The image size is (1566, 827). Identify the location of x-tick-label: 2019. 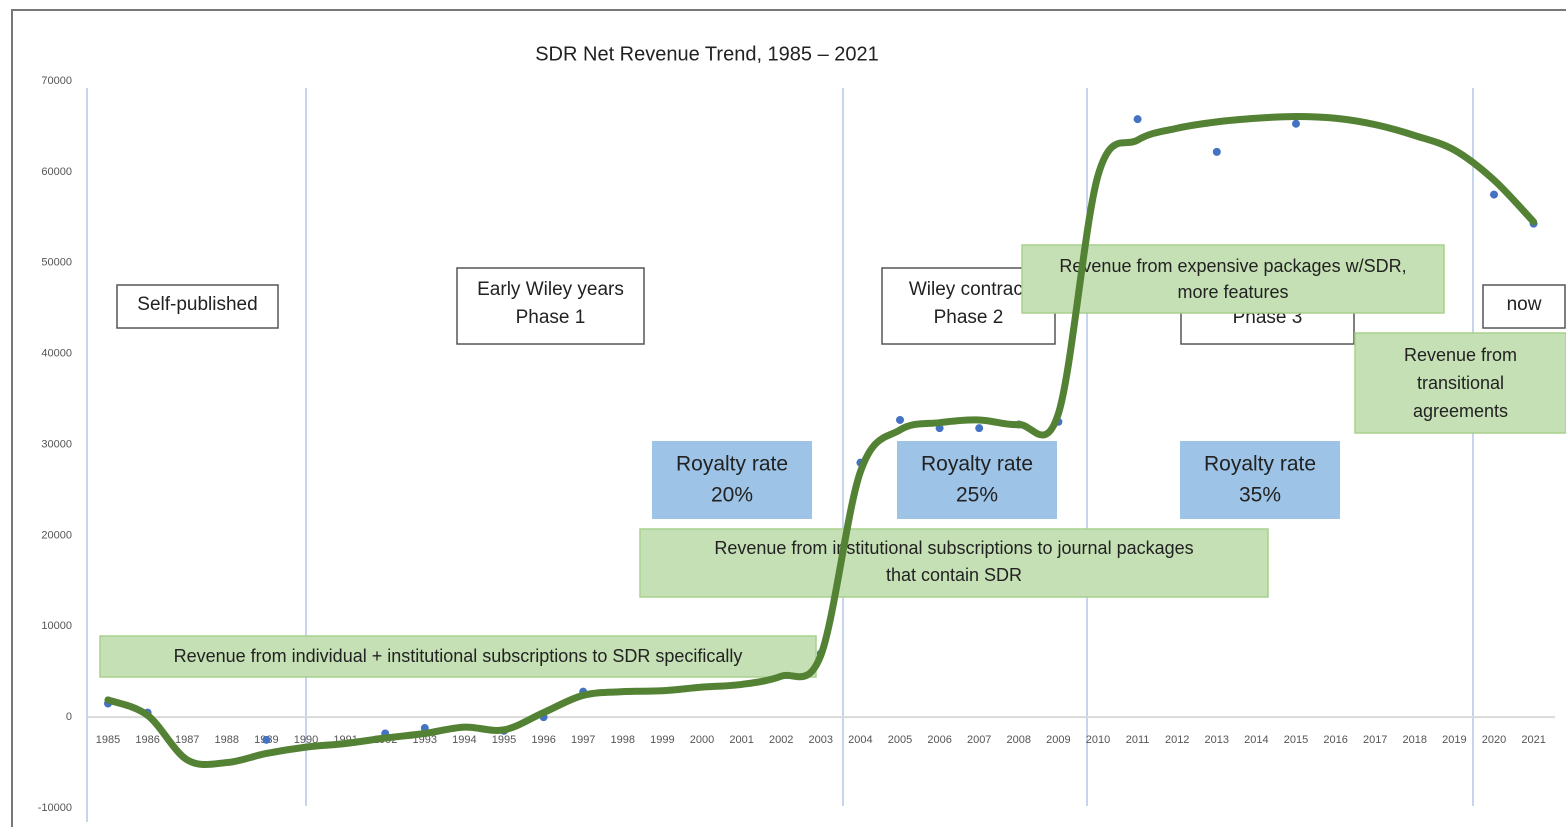
(1454, 740).